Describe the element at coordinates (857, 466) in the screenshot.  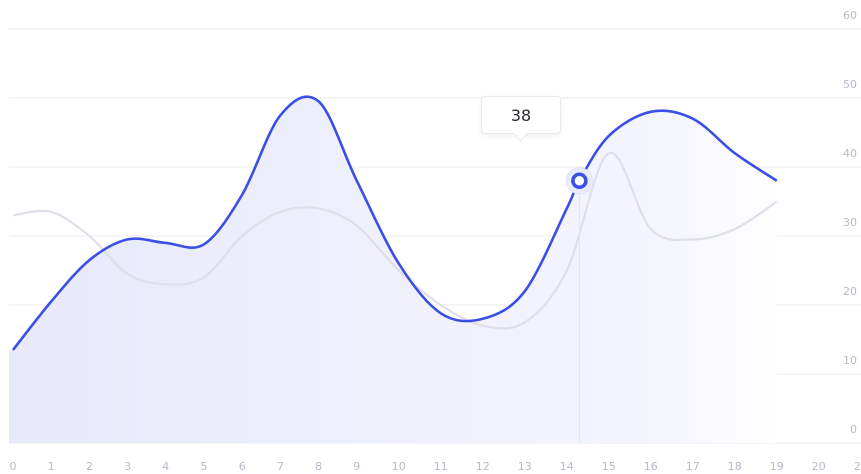
I see `x-tick-21: 21` at that location.